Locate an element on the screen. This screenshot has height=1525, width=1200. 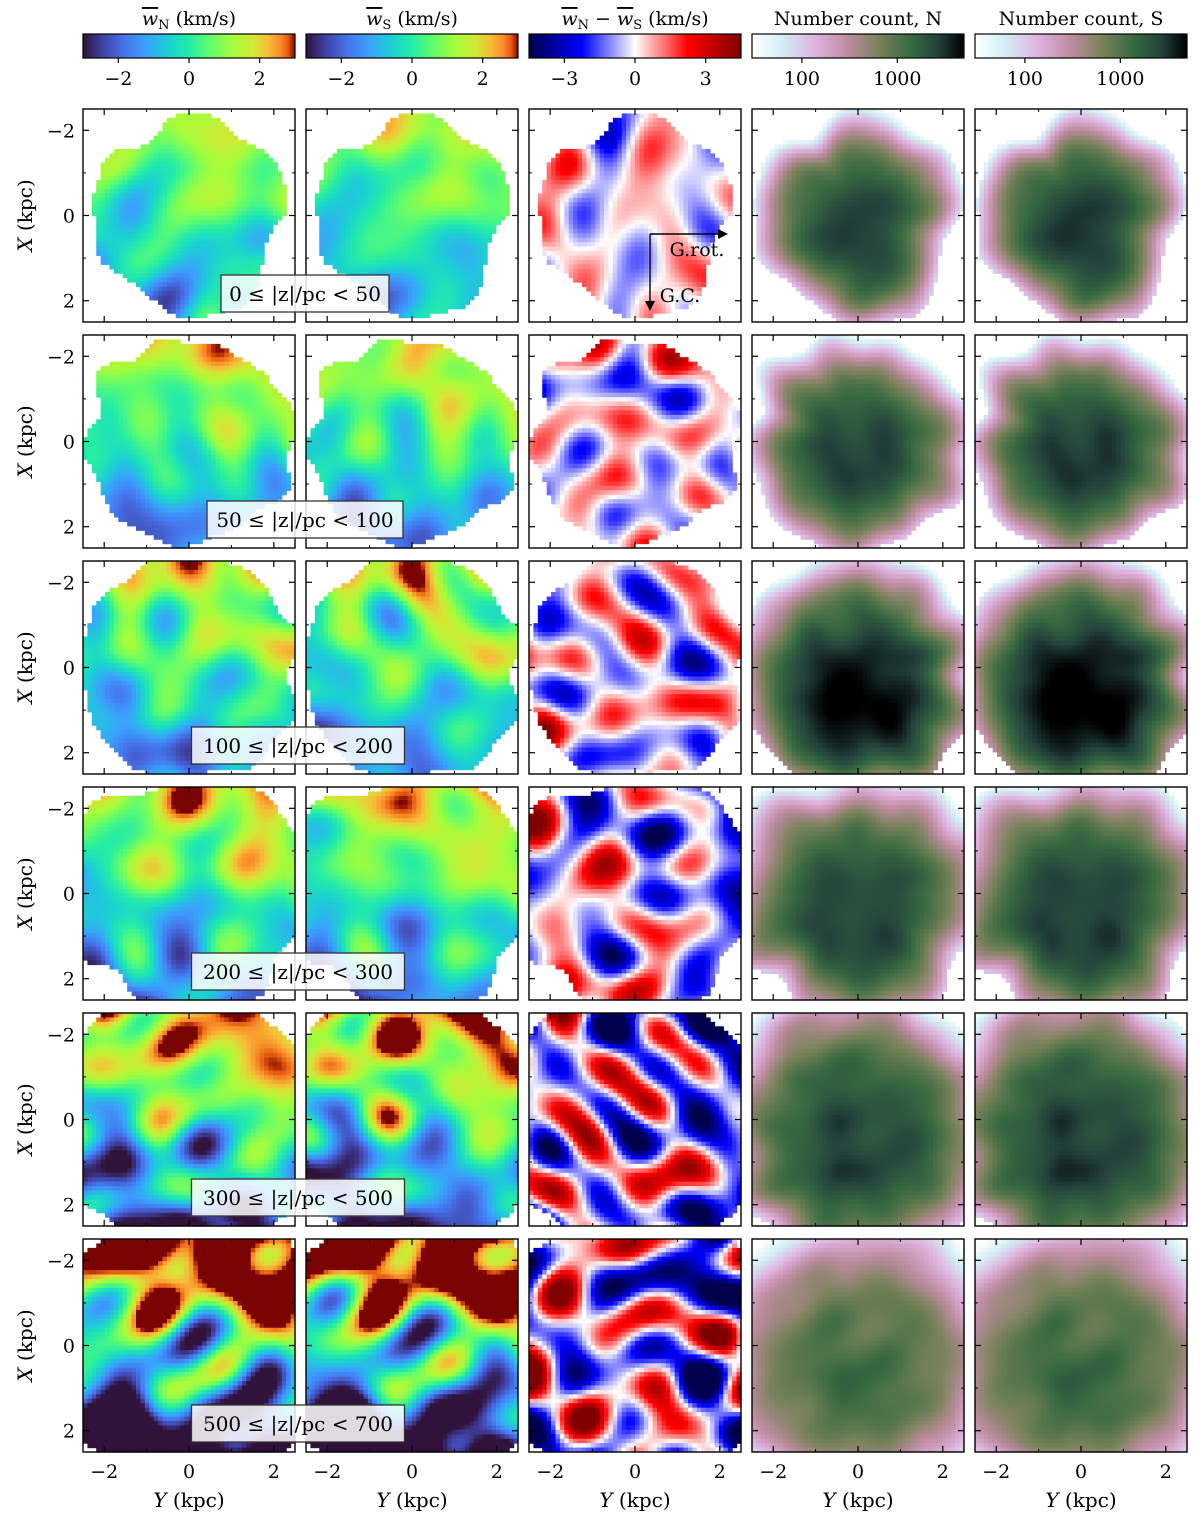
panel-r3-c4 is located at coordinates (858, 668).